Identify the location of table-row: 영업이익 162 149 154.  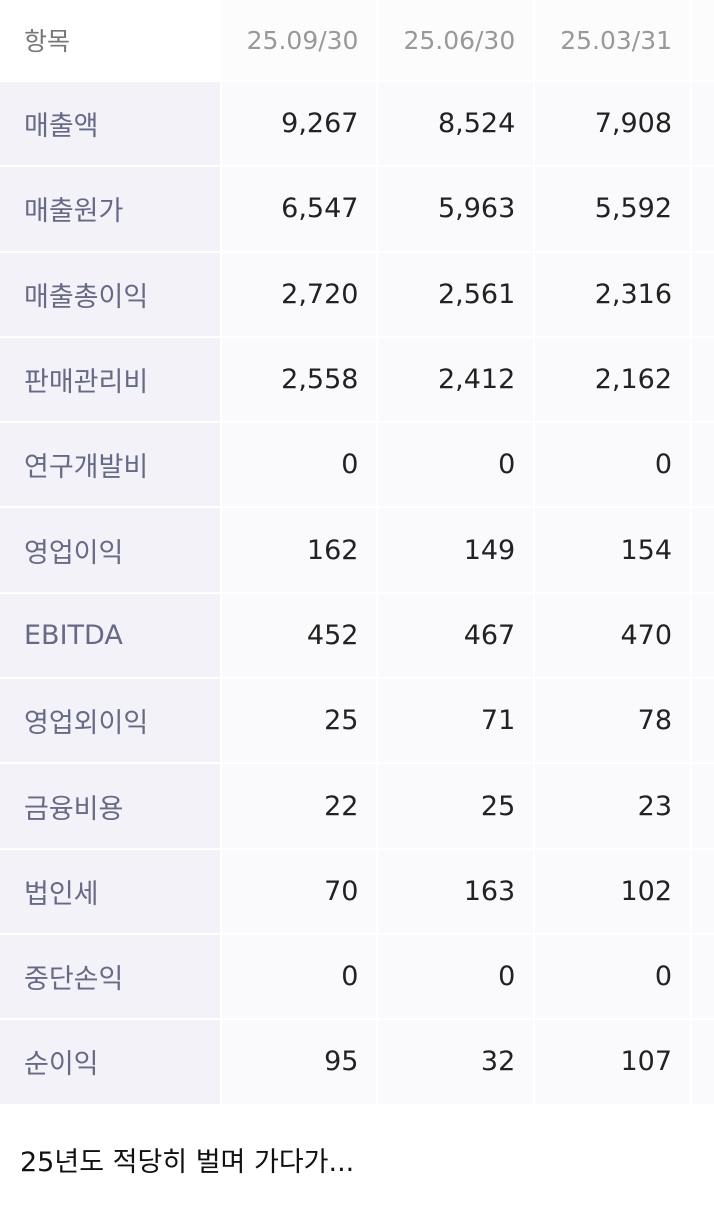
(357, 550).